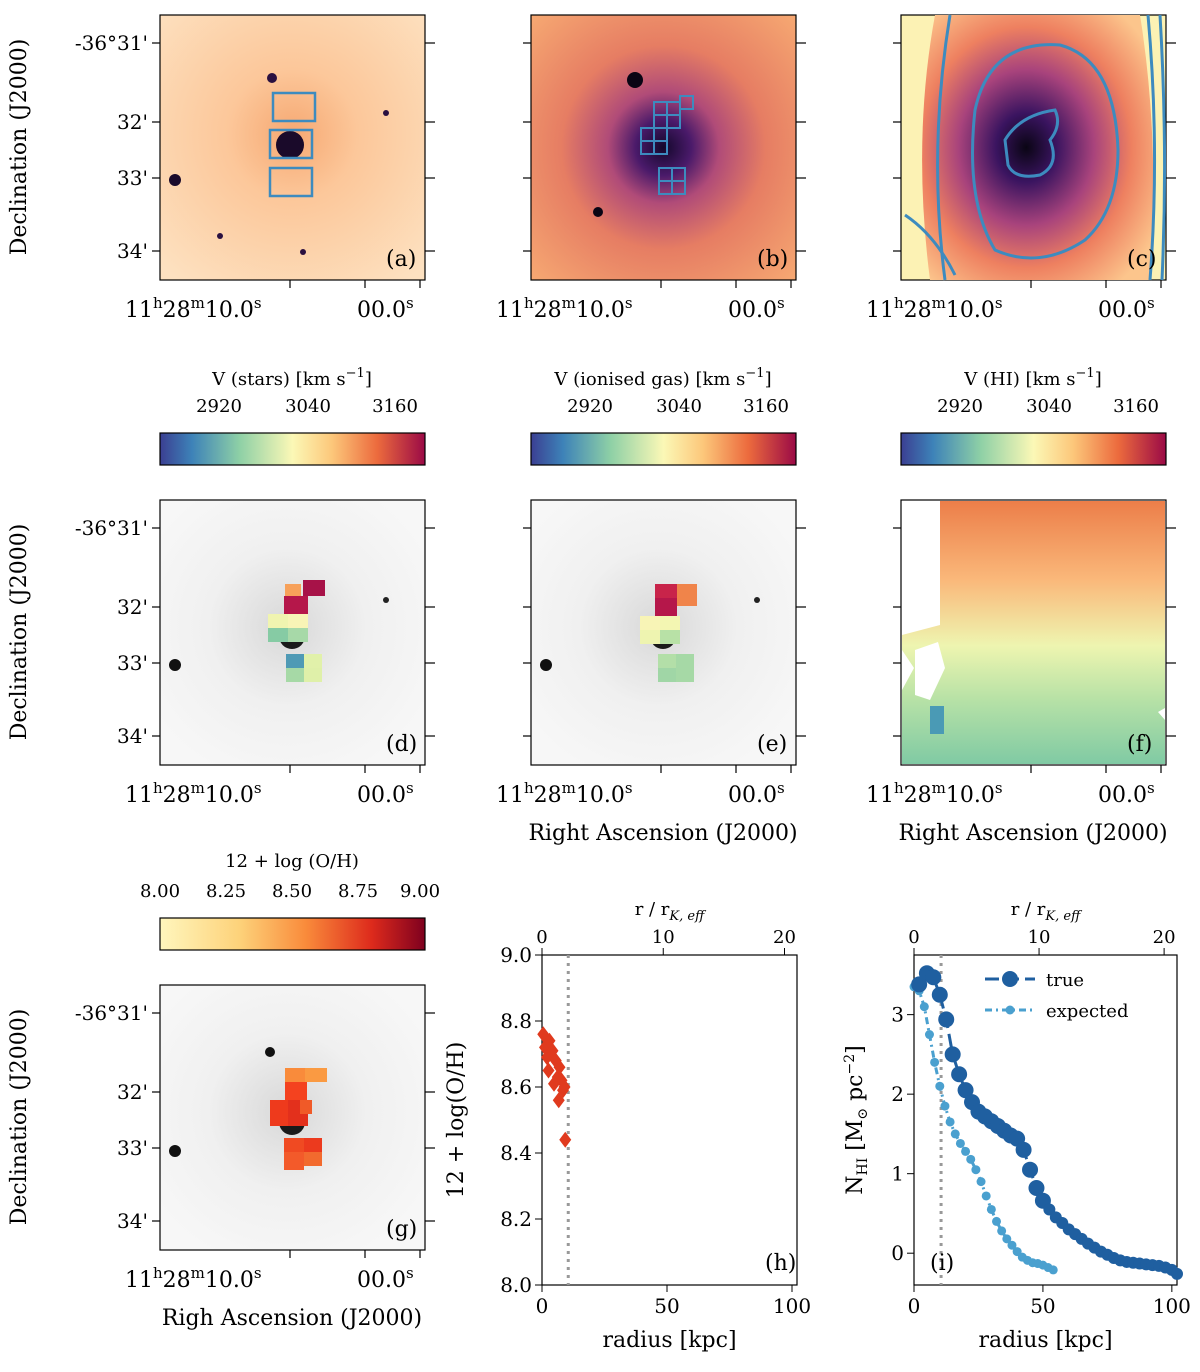 This screenshot has height=1372, width=1200. Describe the element at coordinates (942, 1263) in the screenshot. I see `panel-label-i: (i)` at that location.